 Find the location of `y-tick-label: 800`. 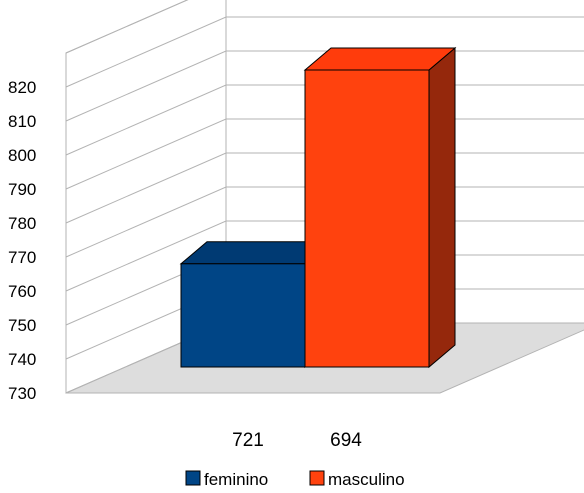

y-tick-label: 800 is located at coordinates (22, 155).